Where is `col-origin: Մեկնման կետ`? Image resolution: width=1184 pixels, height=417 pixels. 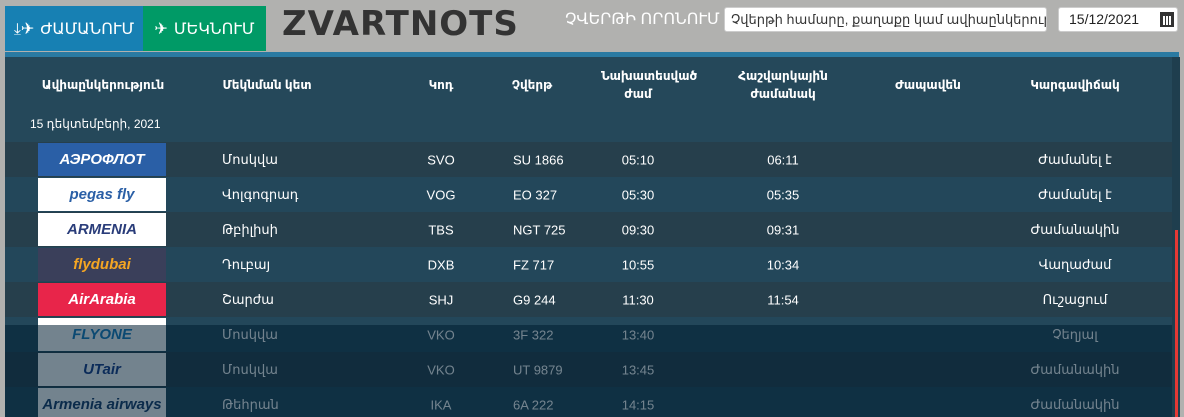 col-origin: Մեկնման կետ is located at coordinates (267, 84).